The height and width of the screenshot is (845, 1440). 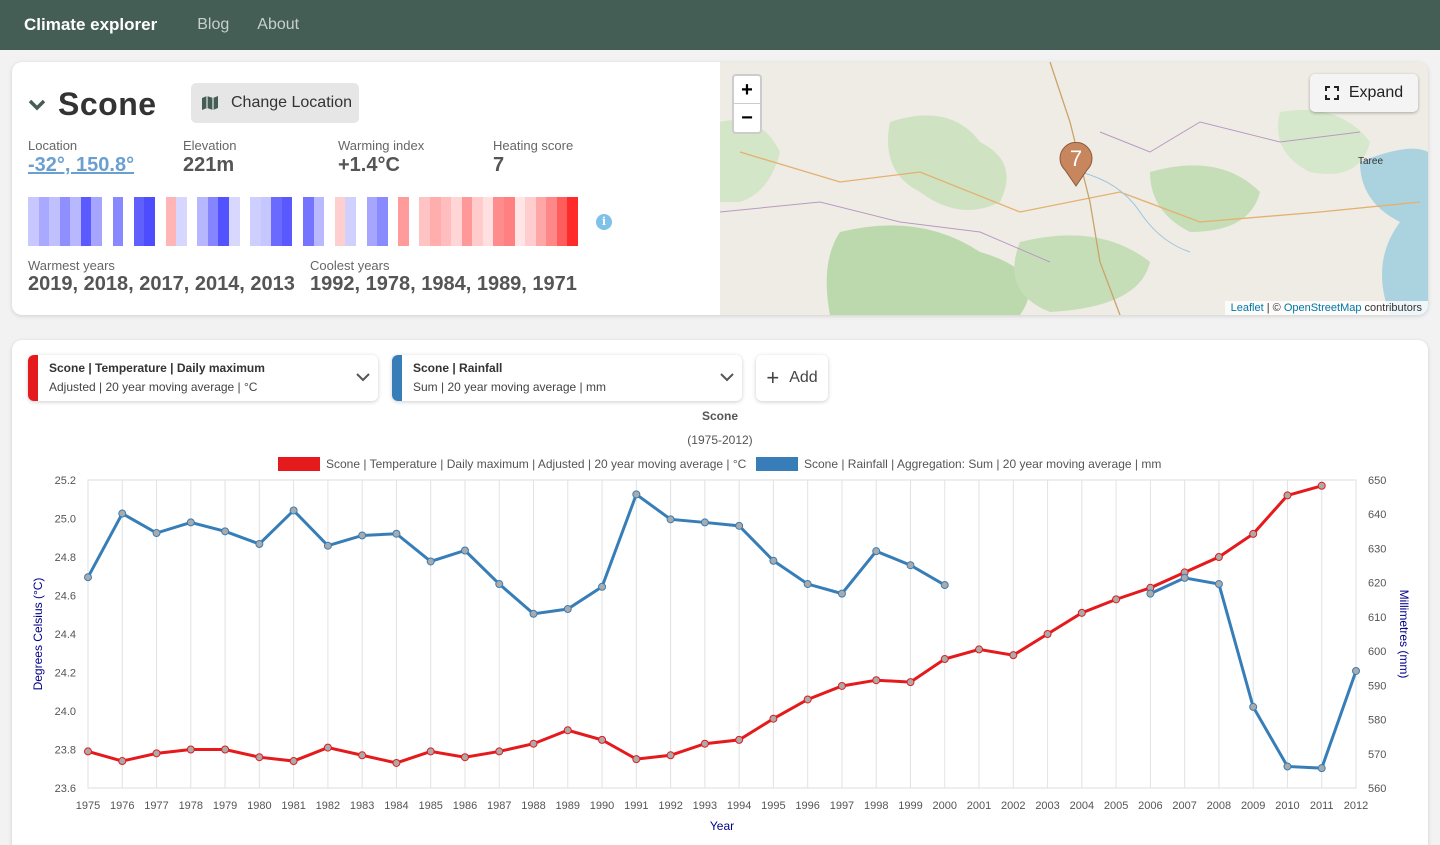 I want to click on y-axis-right: 560 570 580 590 600 610 620 630 640 650, so click(x=1377, y=635).